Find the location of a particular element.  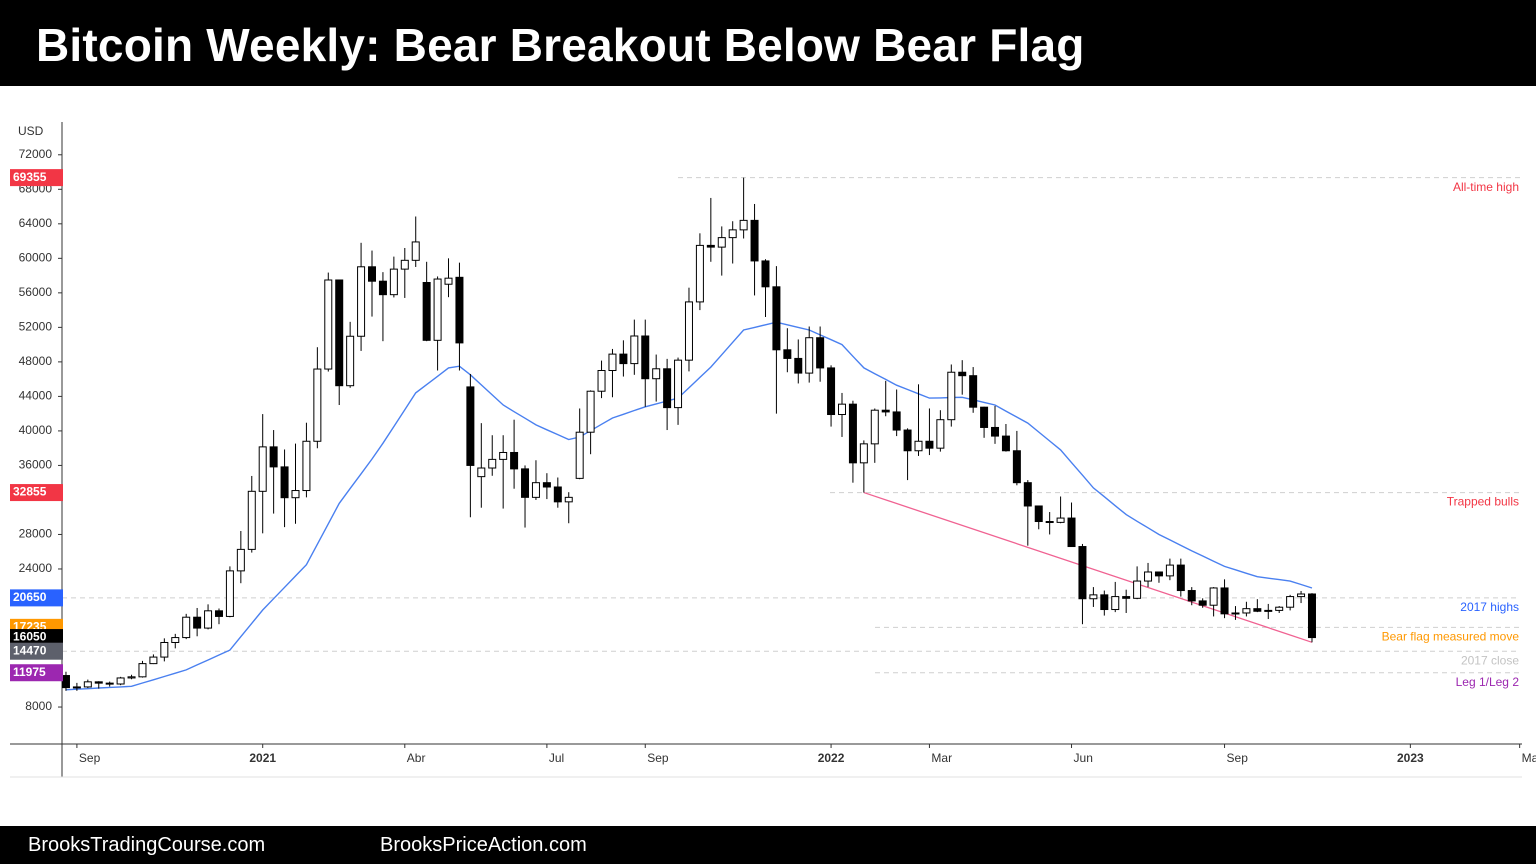

y-tick-label: 56000 is located at coordinates (36, 292).